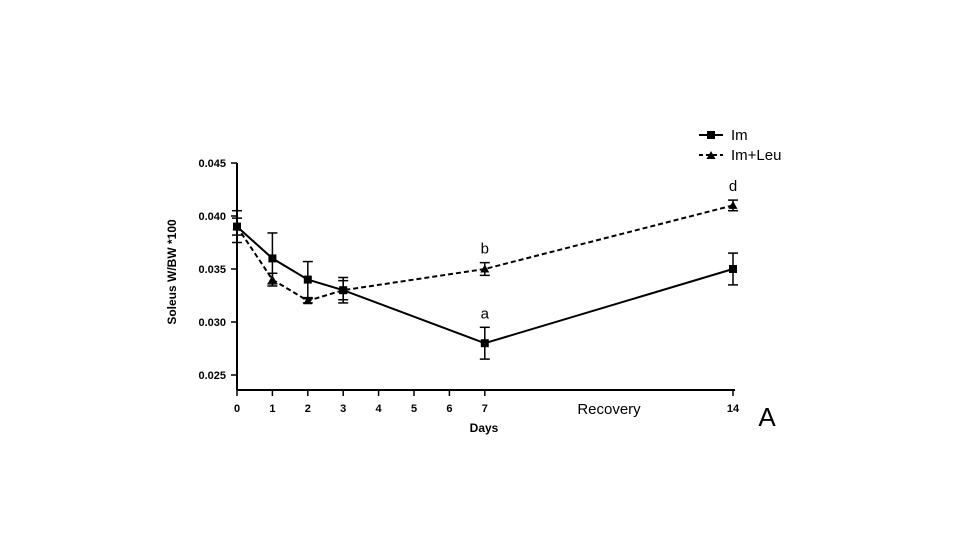  I want to click on y-tick-label-2: 0.035, so click(212, 270).